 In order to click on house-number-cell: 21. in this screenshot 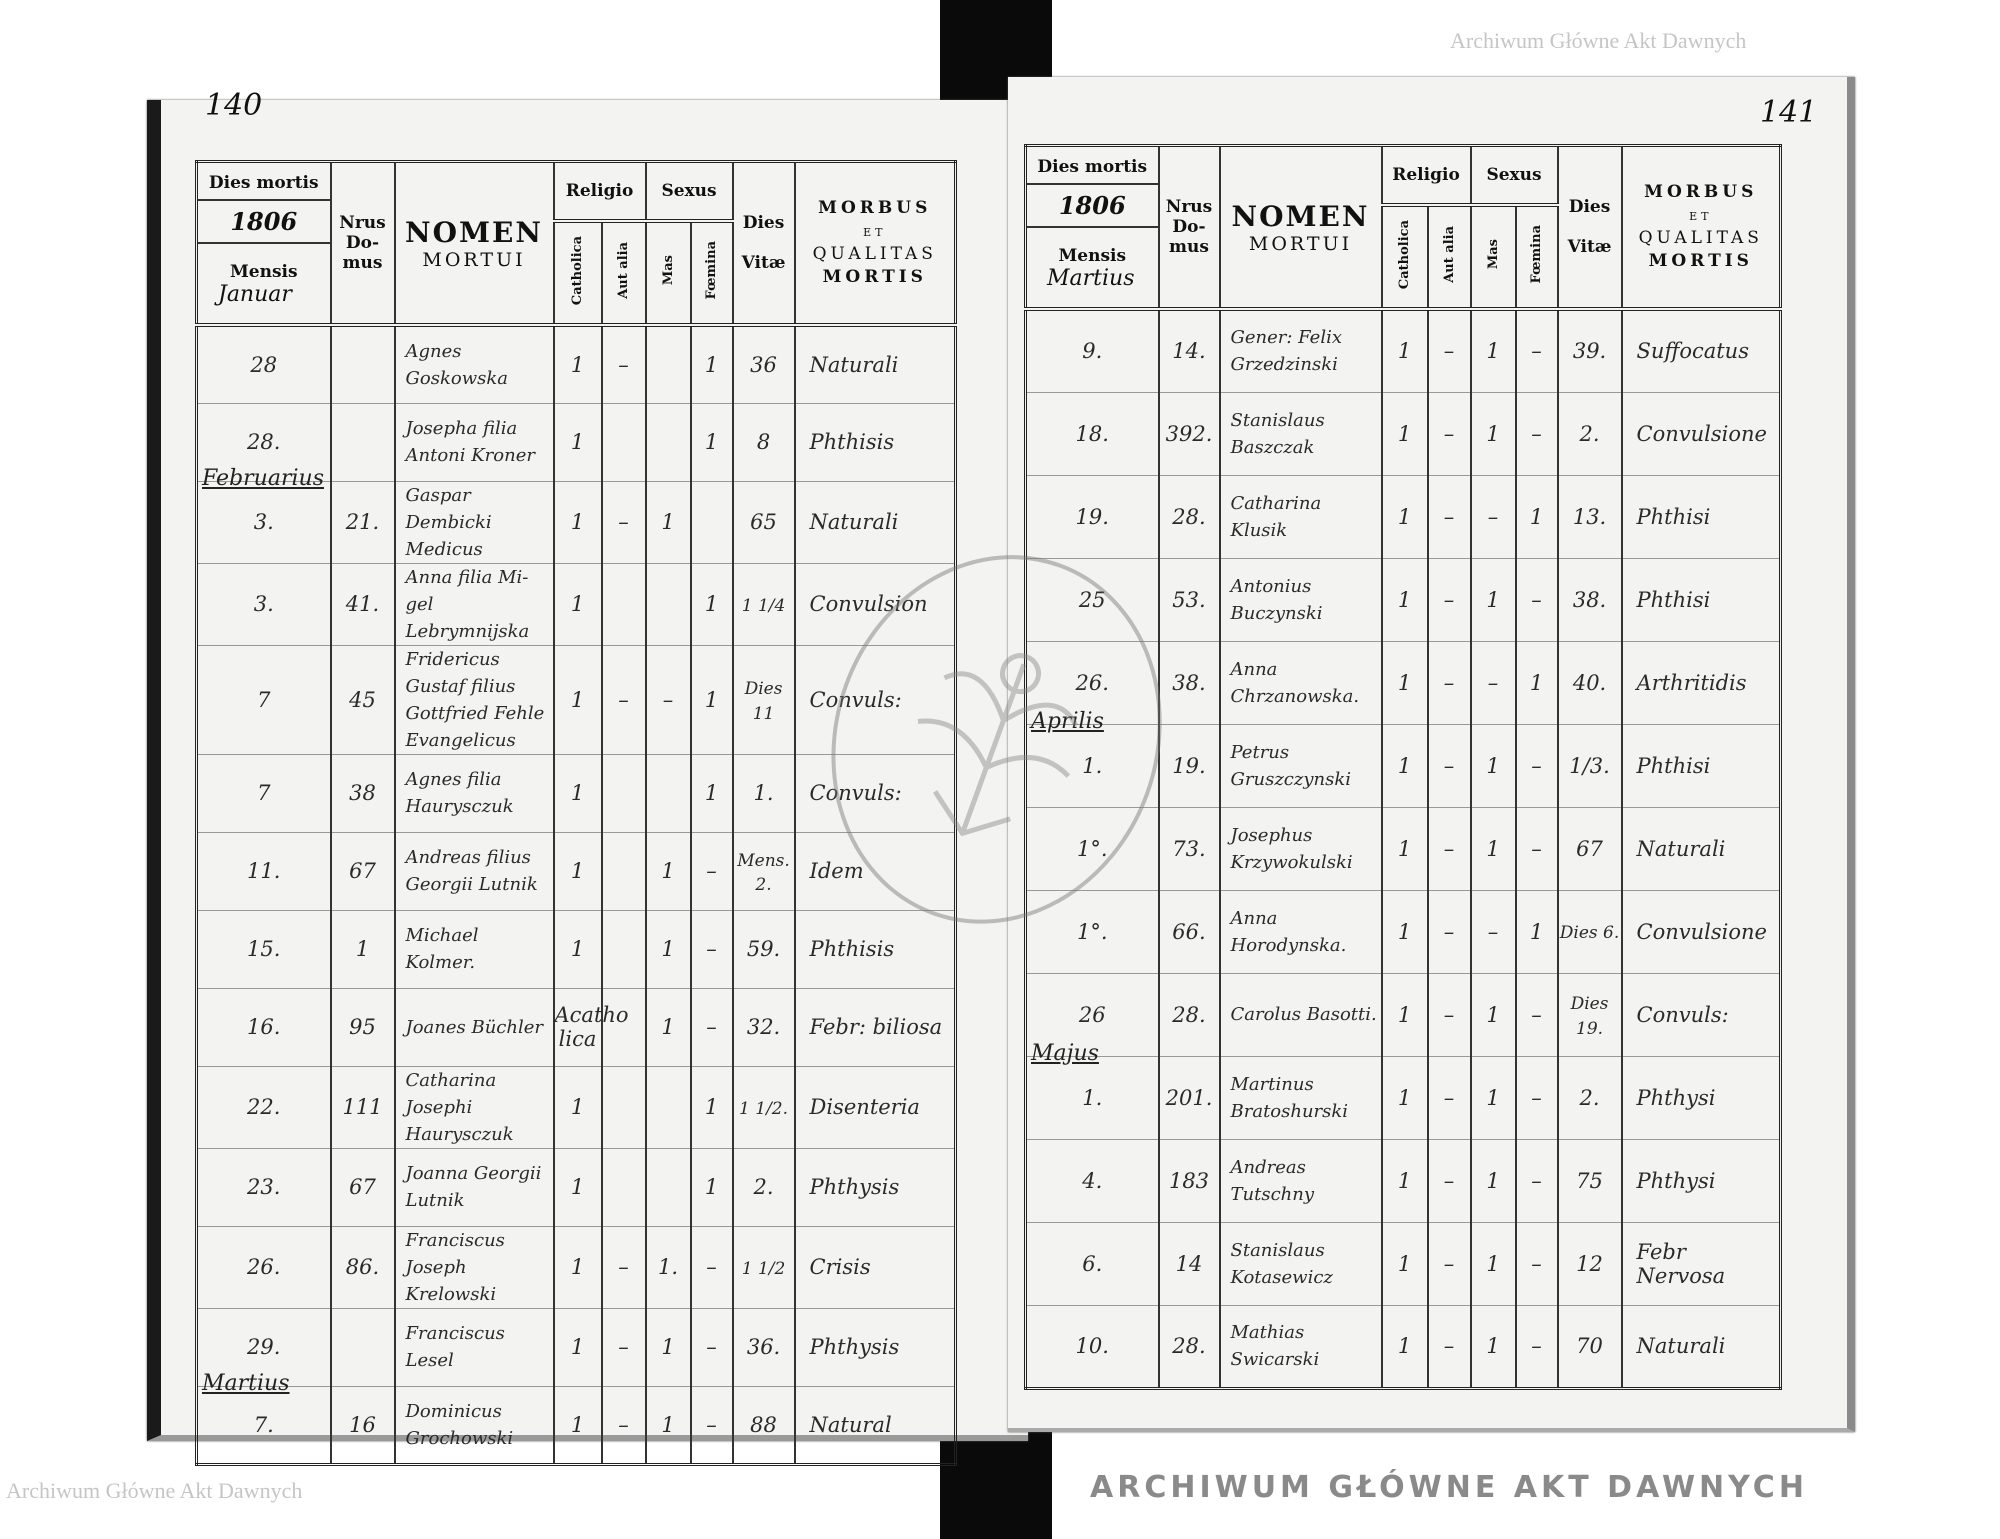, I will do `click(362, 522)`.